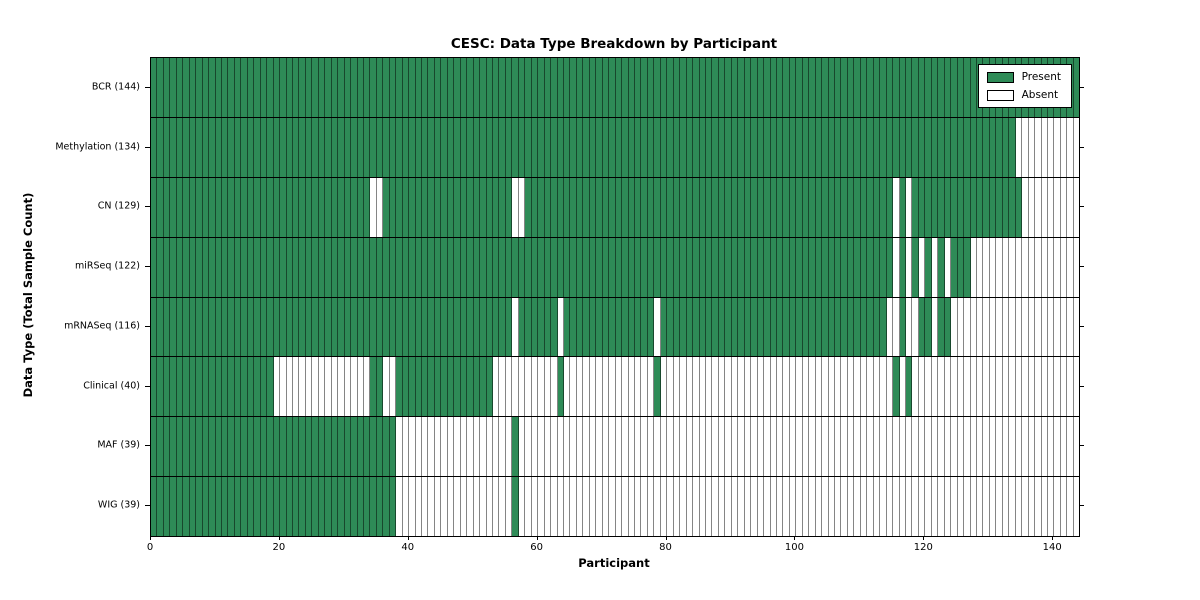 The height and width of the screenshot is (600, 1200). What do you see at coordinates (97, 147) in the screenshot?
I see `row-label-methylation: Methylation (134)` at bounding box center [97, 147].